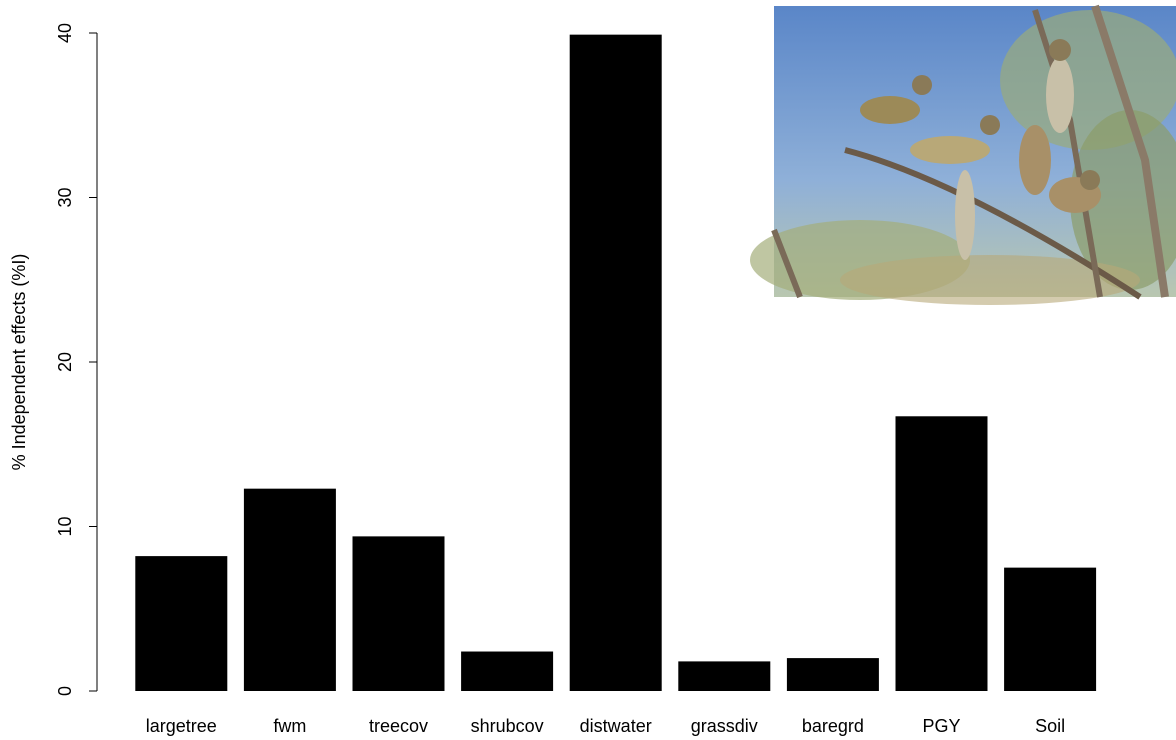 The width and height of the screenshot is (1176, 740). What do you see at coordinates (19, 362) in the screenshot?
I see `y-axis-label: % Independent effects (%I)` at bounding box center [19, 362].